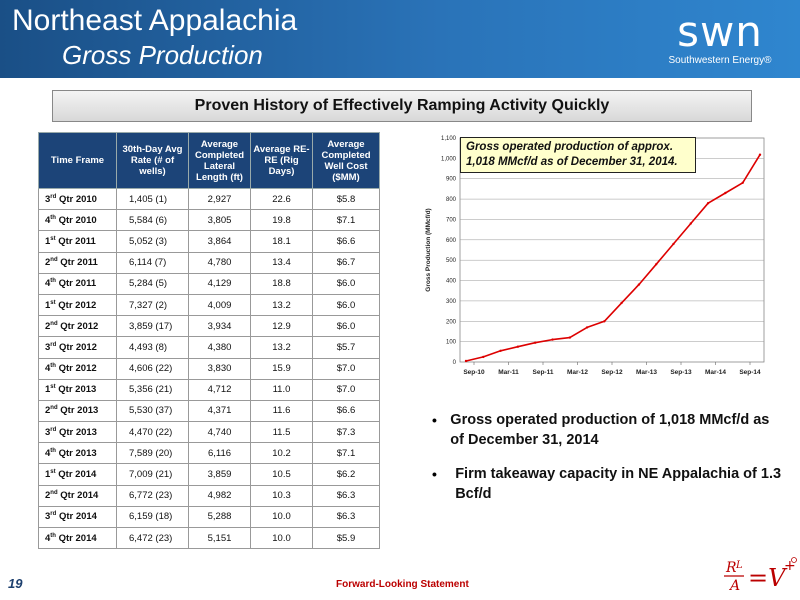 This screenshot has height=600, width=800. Describe the element at coordinates (77, 305) in the screenshot. I see `cell-time-frame: 1st Qtr 2012` at that location.